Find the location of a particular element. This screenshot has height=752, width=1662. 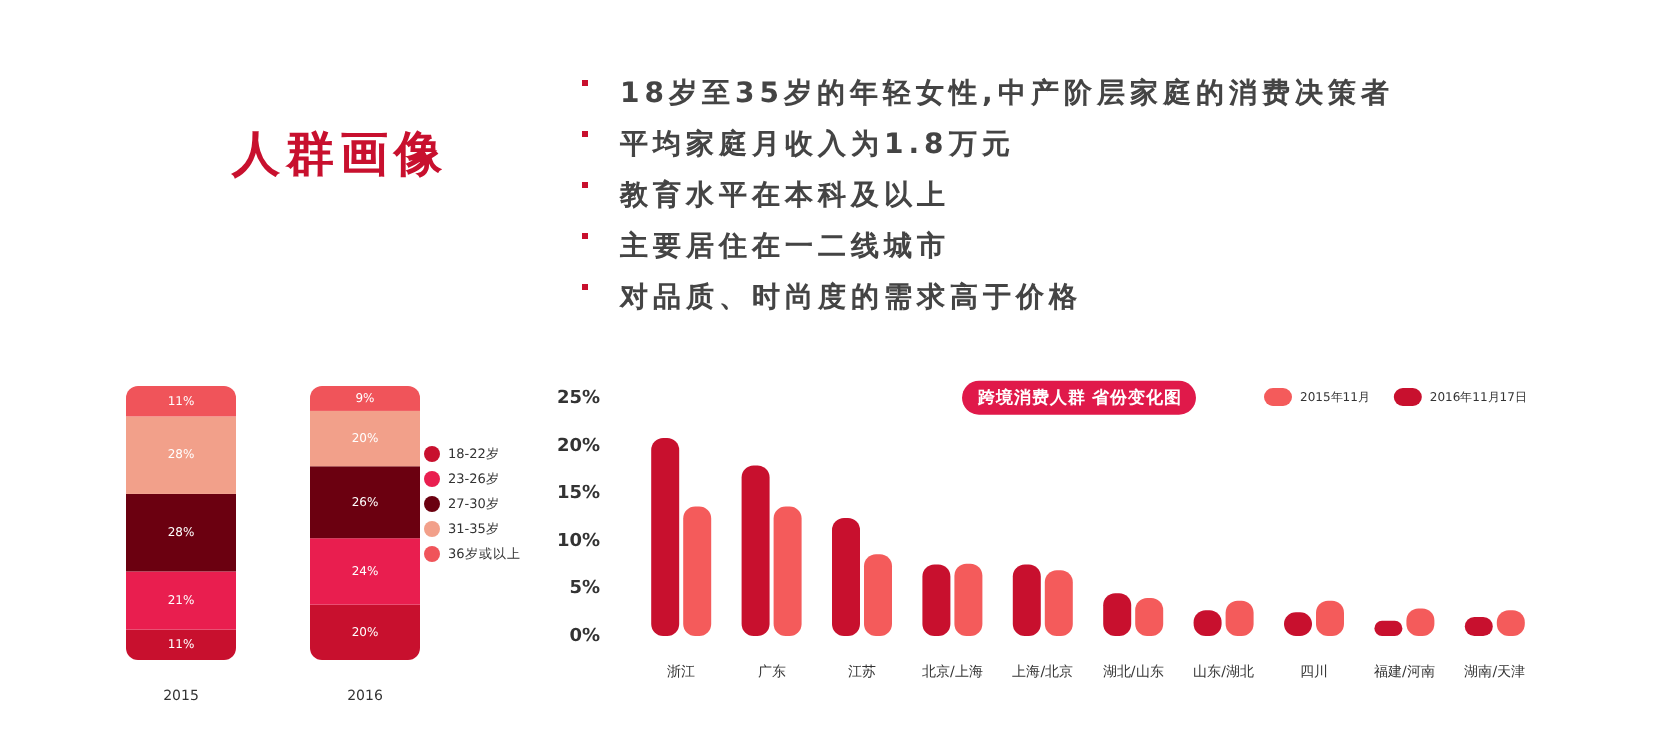

y-tick-label: 0% is located at coordinates (584, 636).